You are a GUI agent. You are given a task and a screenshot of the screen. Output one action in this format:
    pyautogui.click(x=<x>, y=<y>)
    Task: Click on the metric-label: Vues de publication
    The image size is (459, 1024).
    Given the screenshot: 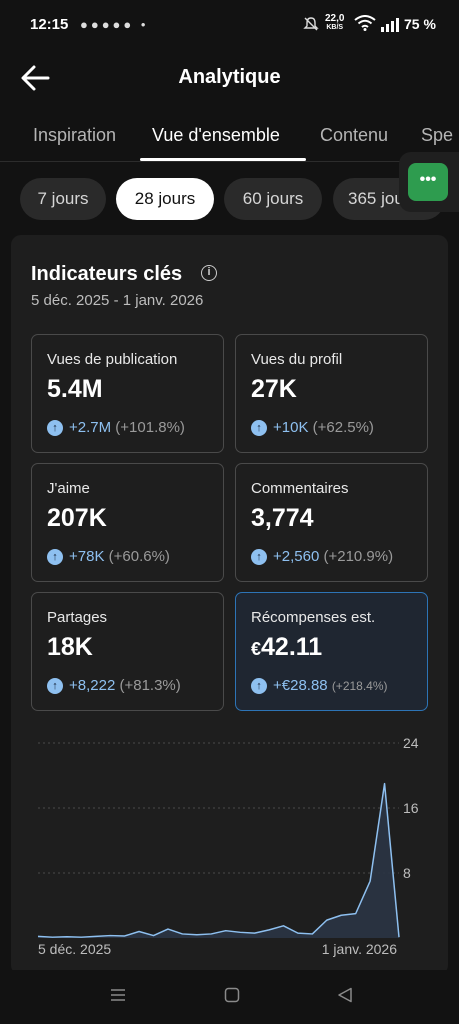 What is the action you would take?
    pyautogui.click(x=112, y=359)
    